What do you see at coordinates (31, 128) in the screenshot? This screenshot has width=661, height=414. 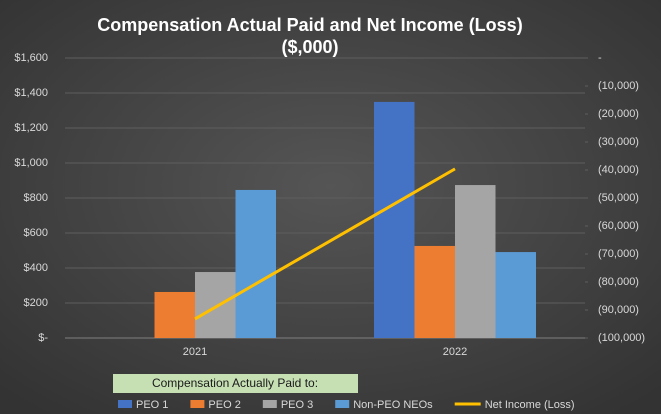 I see `y-tick-label: $1,200` at bounding box center [31, 128].